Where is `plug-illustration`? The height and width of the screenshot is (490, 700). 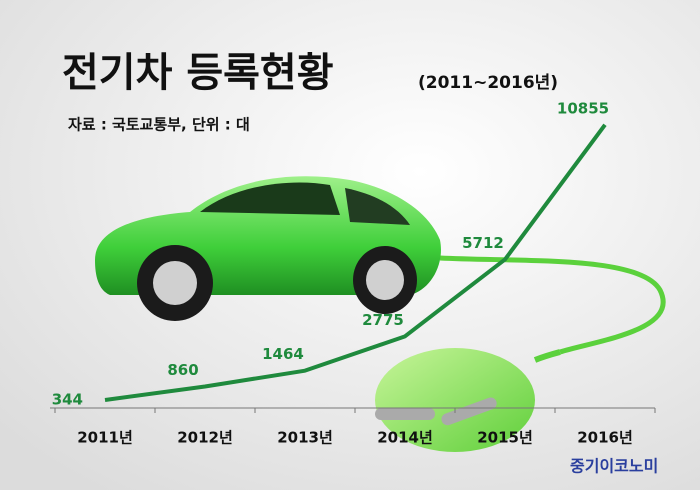 plug-illustration is located at coordinates (468, 400).